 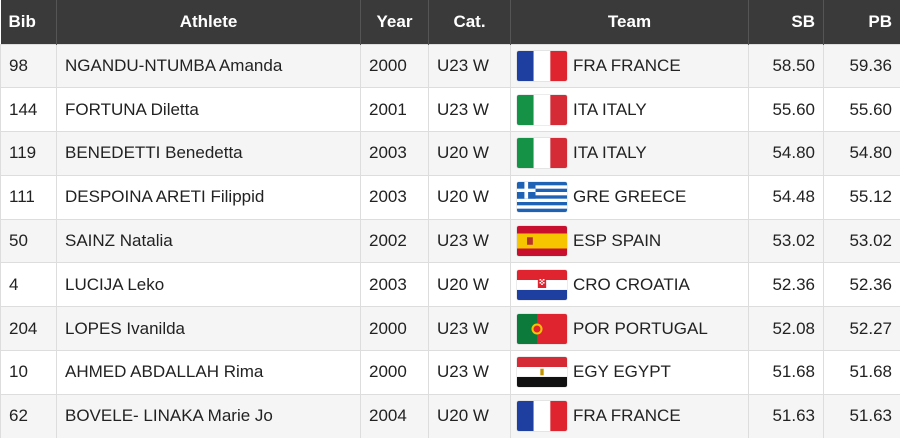 I want to click on team-cell: POR PORTUGAL, so click(x=629, y=329).